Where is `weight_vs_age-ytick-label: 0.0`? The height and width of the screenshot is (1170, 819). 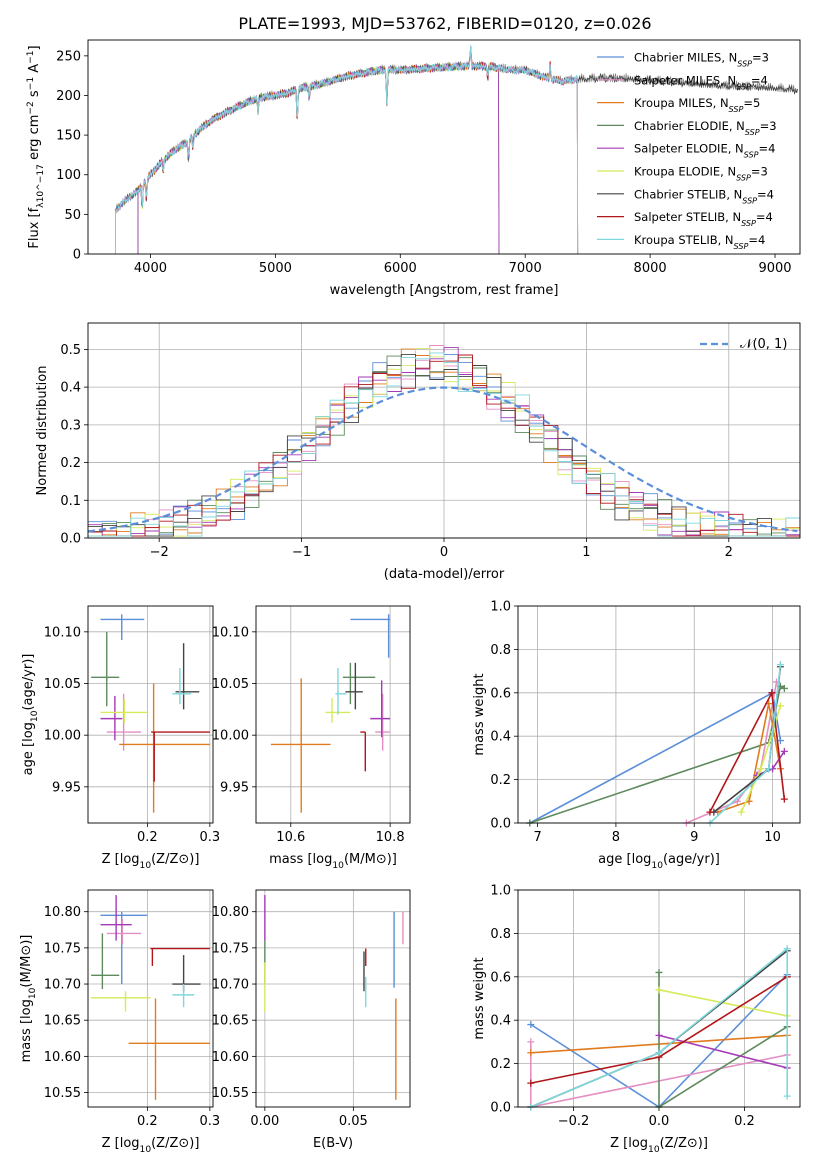
weight_vs_age-ytick-label: 0.0 is located at coordinates (500, 824).